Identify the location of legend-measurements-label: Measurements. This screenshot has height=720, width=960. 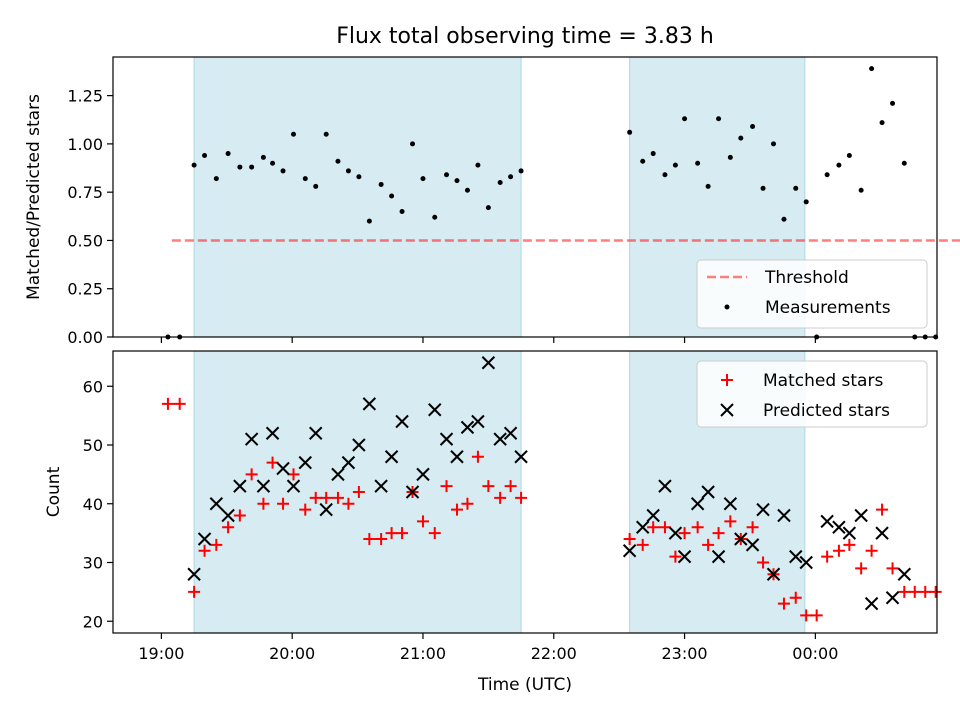
(828, 308).